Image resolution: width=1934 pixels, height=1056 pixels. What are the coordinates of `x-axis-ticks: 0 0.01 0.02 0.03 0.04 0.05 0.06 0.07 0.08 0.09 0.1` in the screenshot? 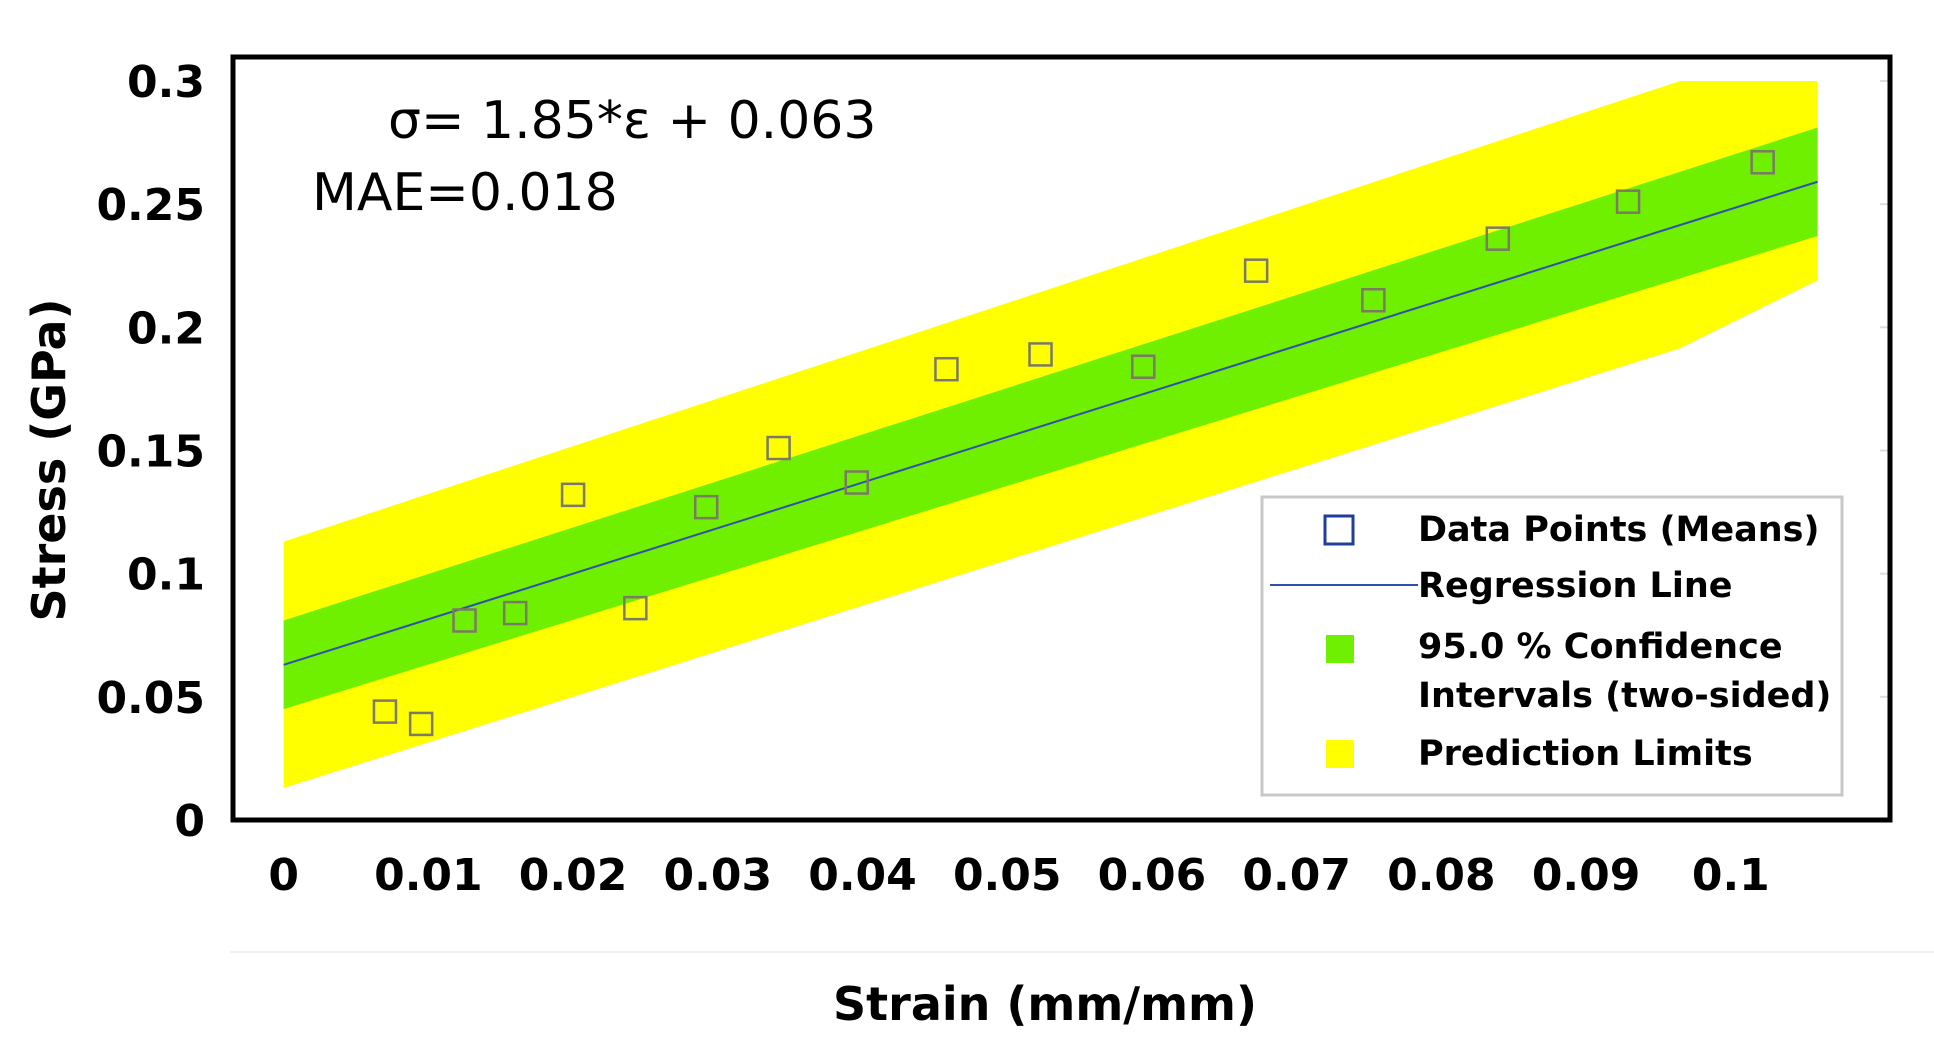 It's located at (1018, 875).